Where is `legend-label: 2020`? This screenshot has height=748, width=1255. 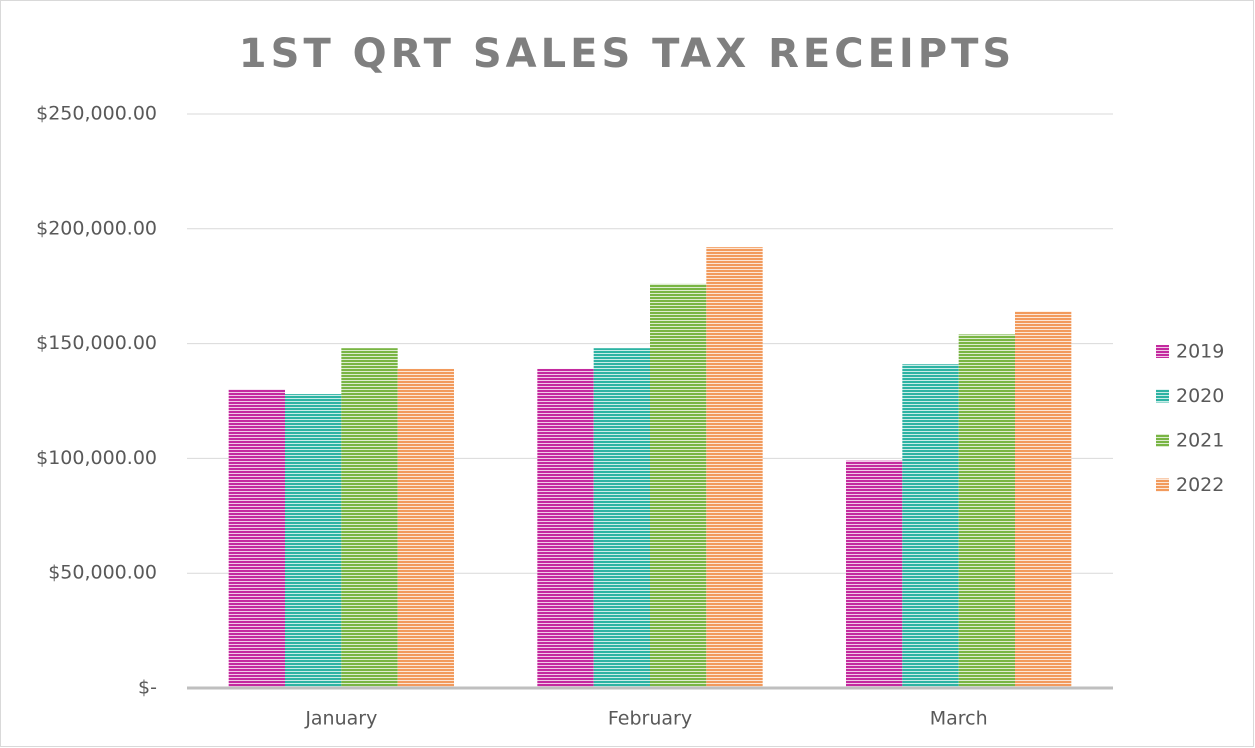
legend-label: 2020 is located at coordinates (1200, 396).